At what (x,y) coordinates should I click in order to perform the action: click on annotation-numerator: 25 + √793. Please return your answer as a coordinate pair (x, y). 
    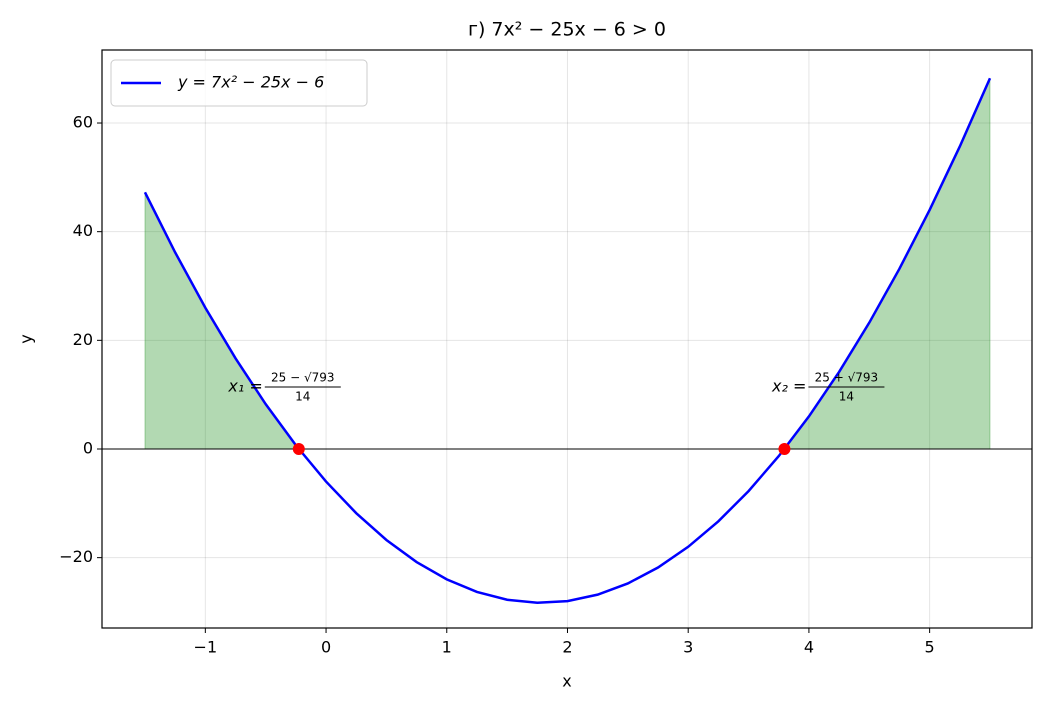
    Looking at the image, I should click on (847, 378).